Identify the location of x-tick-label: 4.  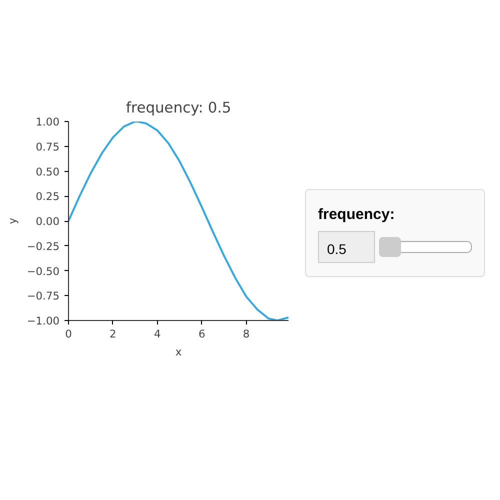
(157, 334).